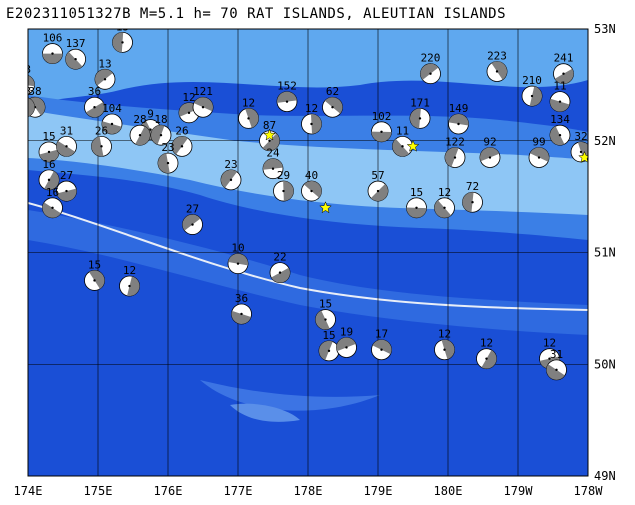  What do you see at coordinates (24, 69) in the screenshot?
I see `event-depth-label: 53` at bounding box center [24, 69].